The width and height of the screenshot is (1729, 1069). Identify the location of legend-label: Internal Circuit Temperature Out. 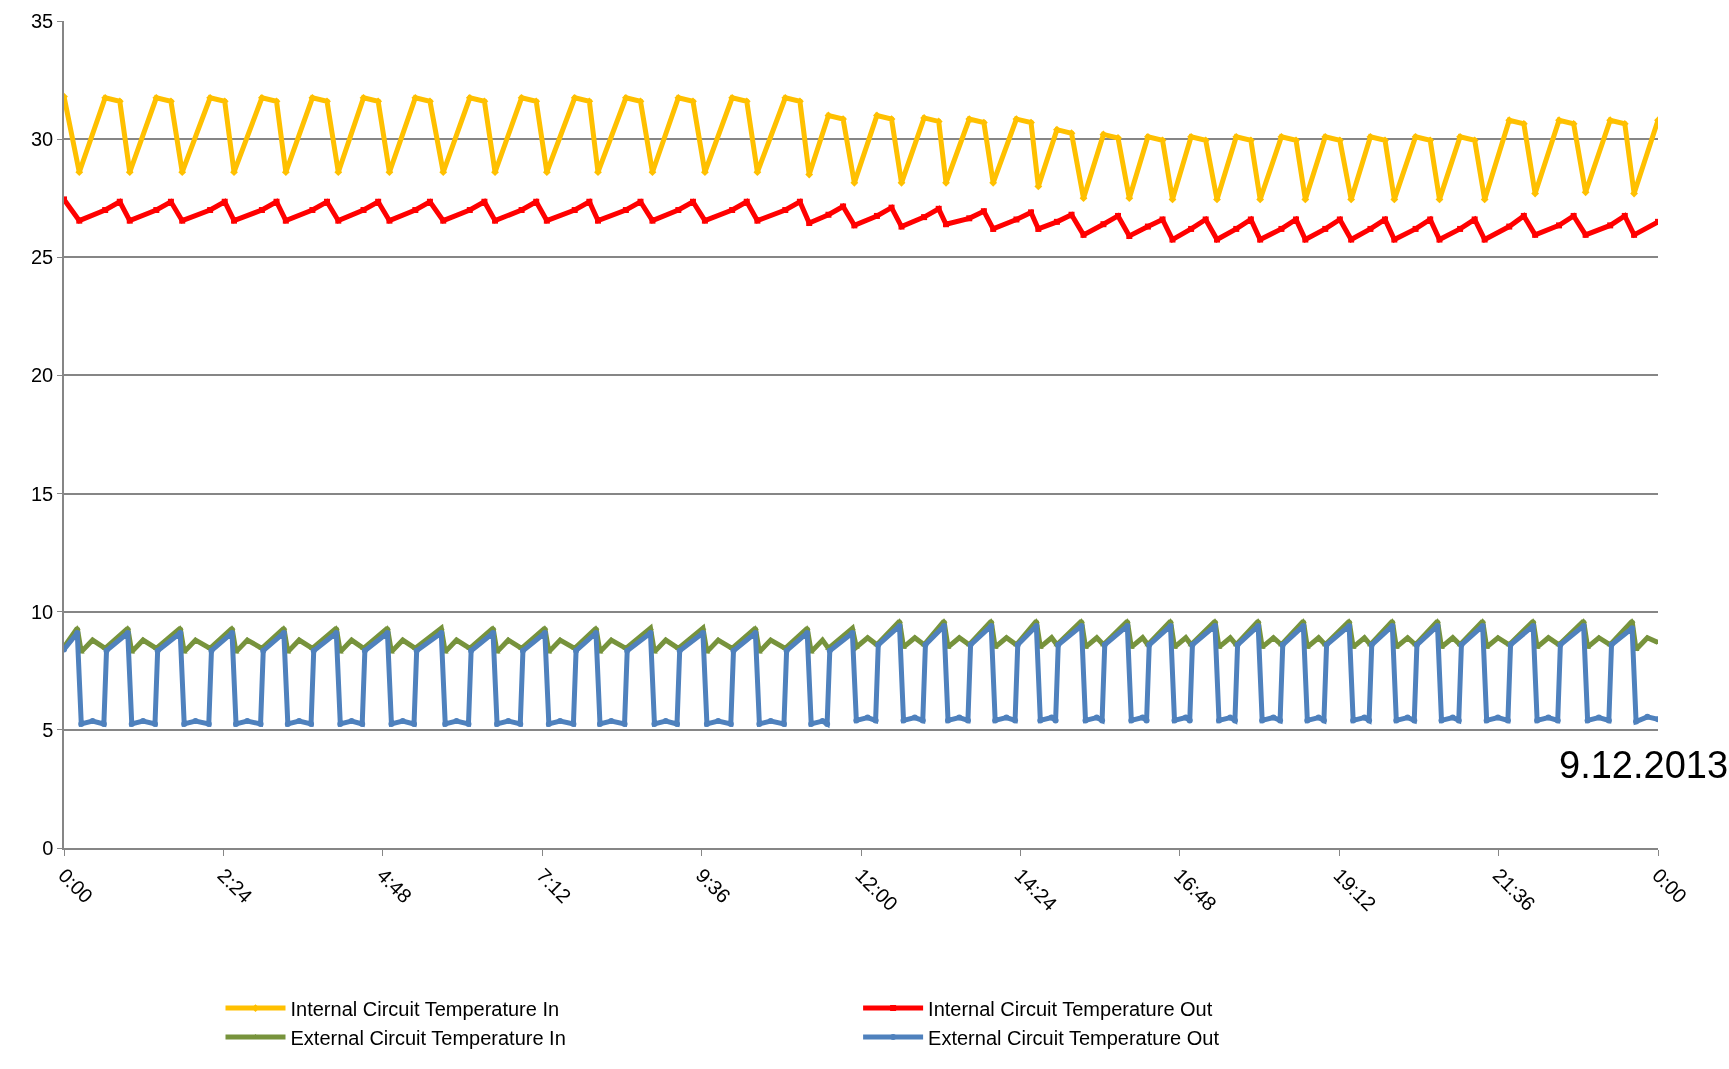
(1070, 1008).